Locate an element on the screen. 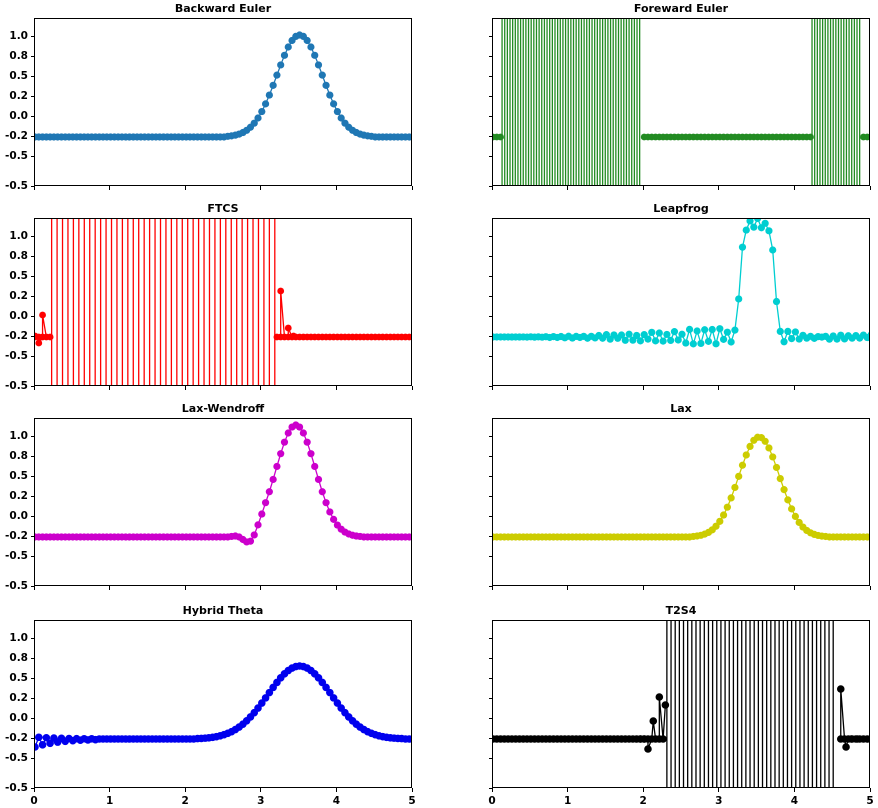 This screenshot has height=808, width=878. subplot-ftcs: FTCS 1.0 0.8 0.5 0.2 0.0 -0.2 -0.5 -0.5 is located at coordinates (209, 296).